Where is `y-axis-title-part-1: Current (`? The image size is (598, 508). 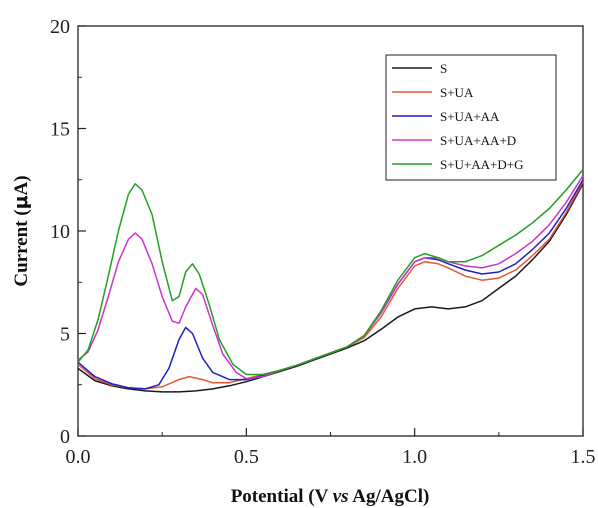 y-axis-title-part-1: Current ( is located at coordinates (21, 247).